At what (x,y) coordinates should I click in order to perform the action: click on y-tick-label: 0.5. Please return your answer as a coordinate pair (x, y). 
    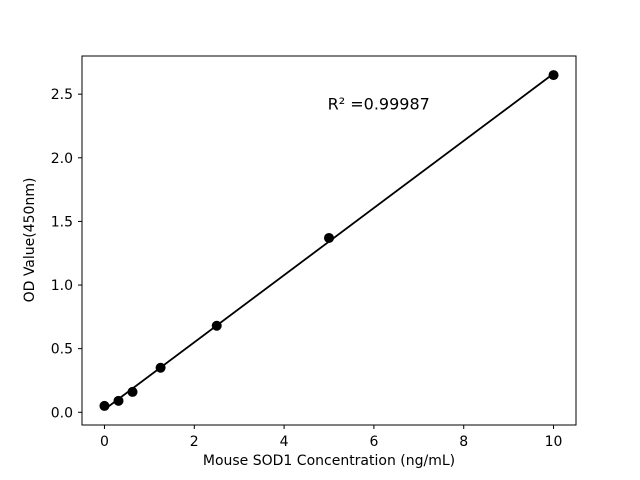
    Looking at the image, I should click on (62, 350).